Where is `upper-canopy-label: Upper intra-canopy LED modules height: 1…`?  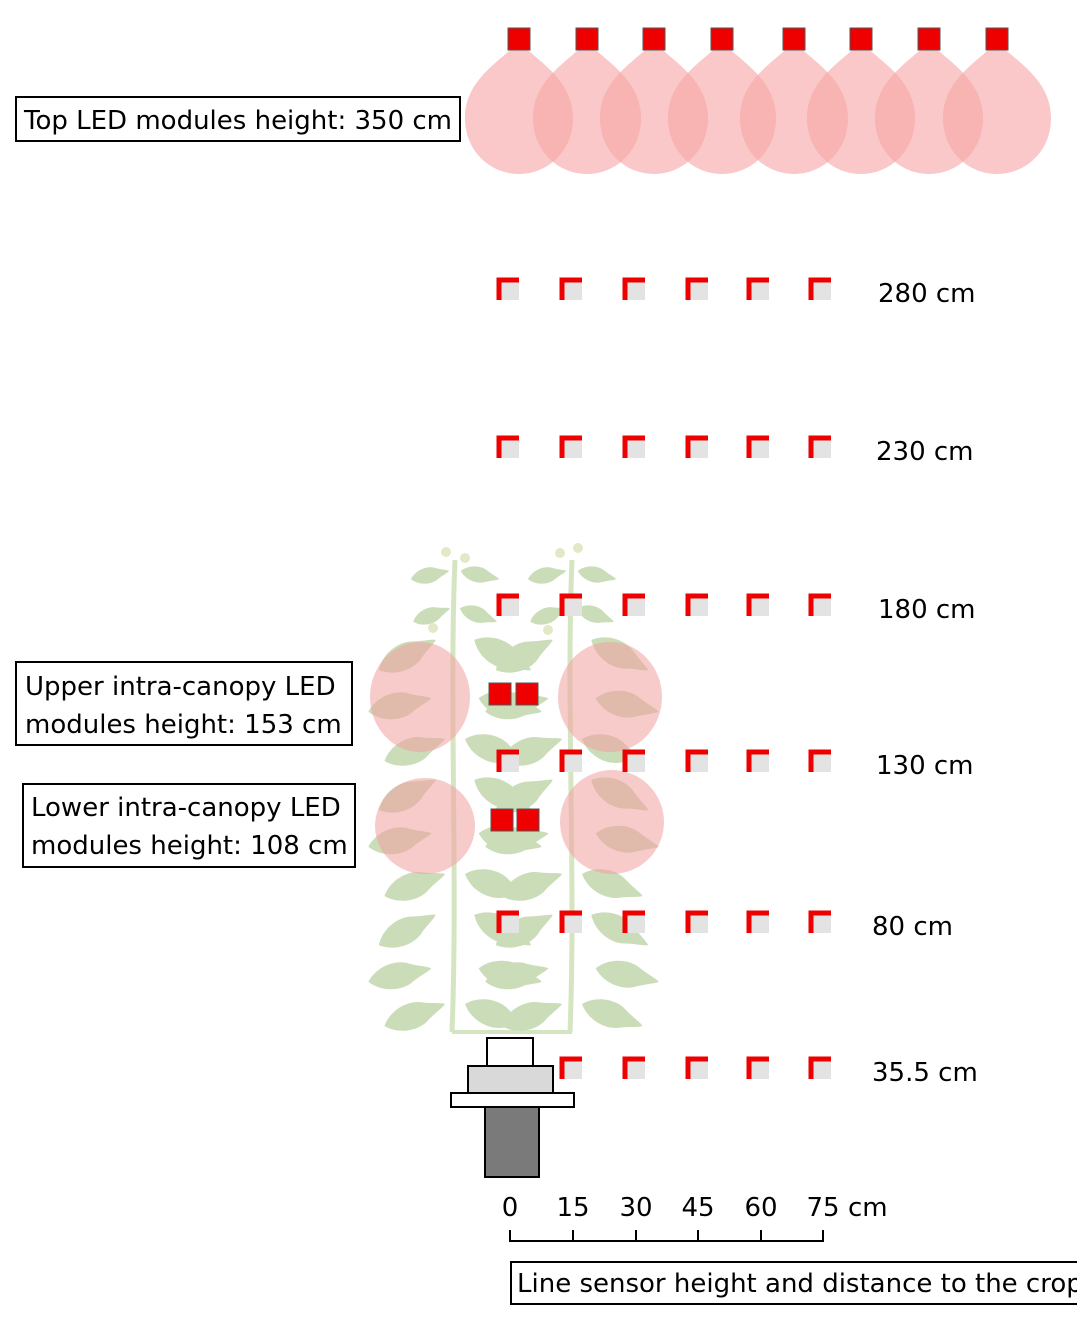
upper-canopy-label: Upper intra-canopy LED modules height: 1… is located at coordinates (184, 703).